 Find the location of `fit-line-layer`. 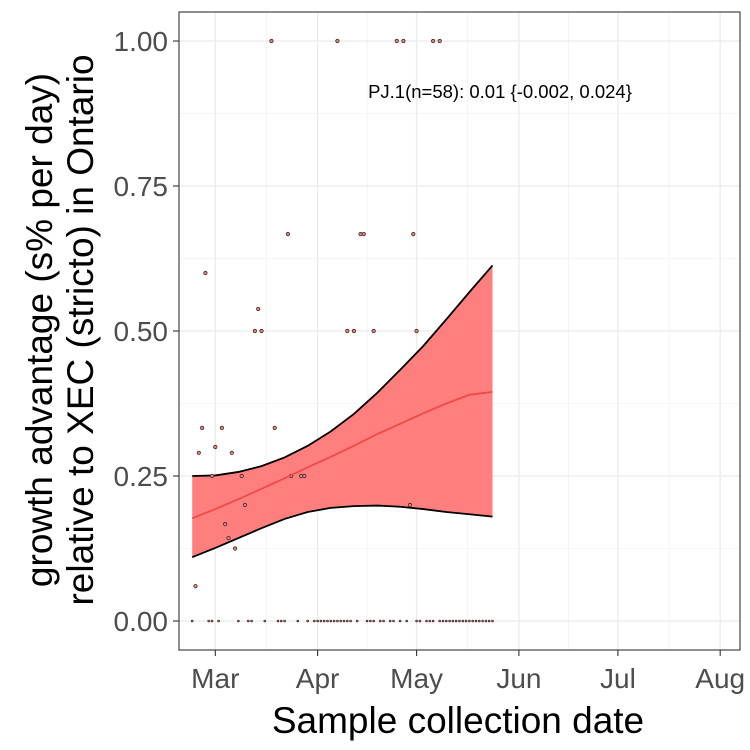

fit-line-layer is located at coordinates (342, 455).